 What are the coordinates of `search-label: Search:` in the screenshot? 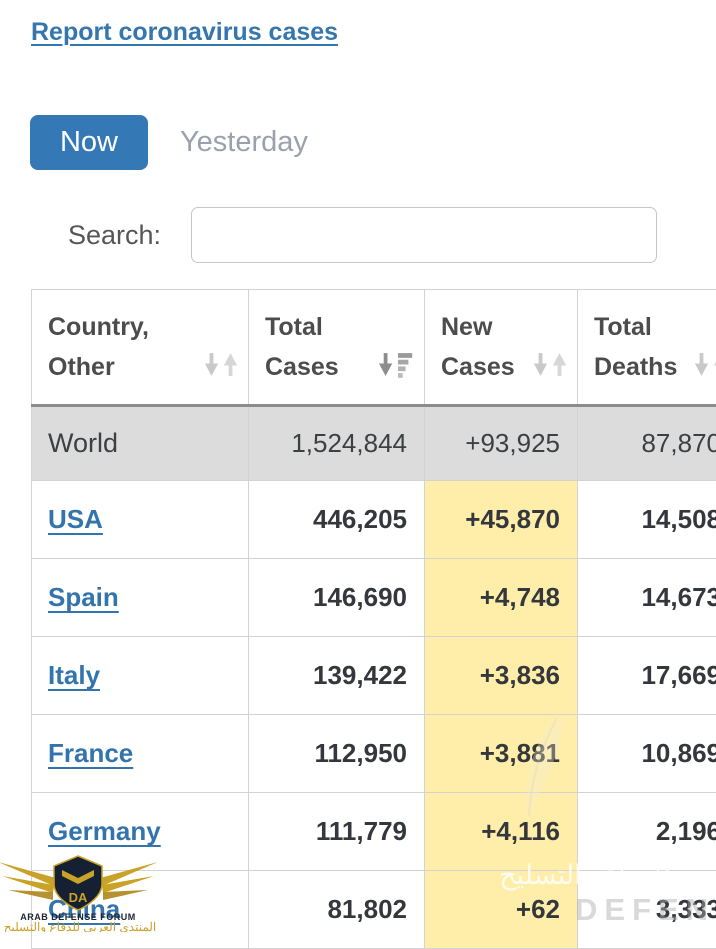 It's located at (114, 235).